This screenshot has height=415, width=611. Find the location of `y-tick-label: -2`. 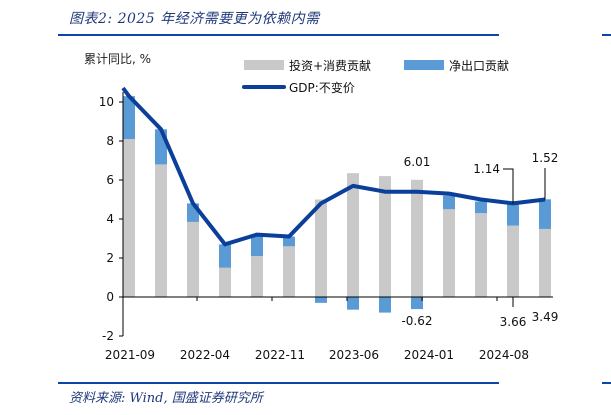

y-tick-label: -2 is located at coordinates (108, 336).